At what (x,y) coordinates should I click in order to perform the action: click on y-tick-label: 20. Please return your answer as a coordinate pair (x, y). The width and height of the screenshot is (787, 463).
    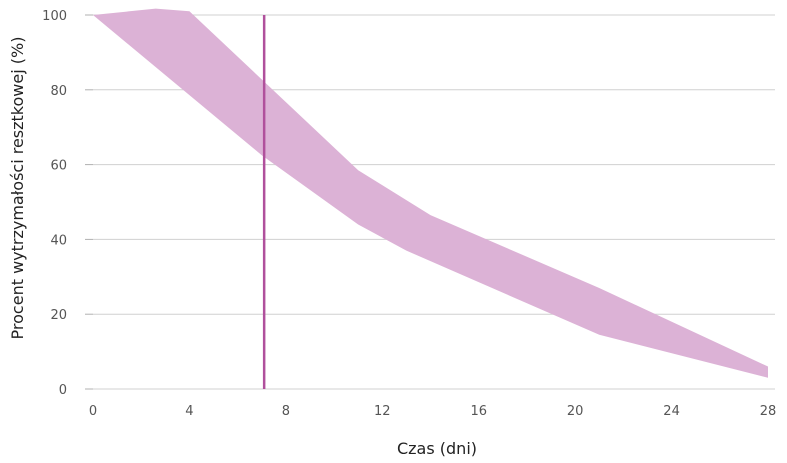
    Looking at the image, I should click on (58, 315).